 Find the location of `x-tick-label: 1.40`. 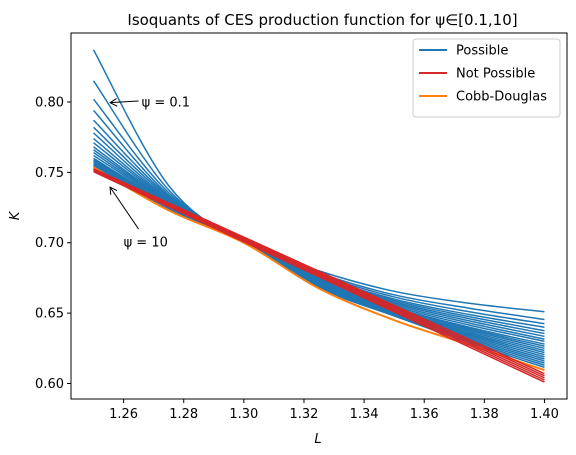

x-tick-label: 1.40 is located at coordinates (544, 414).